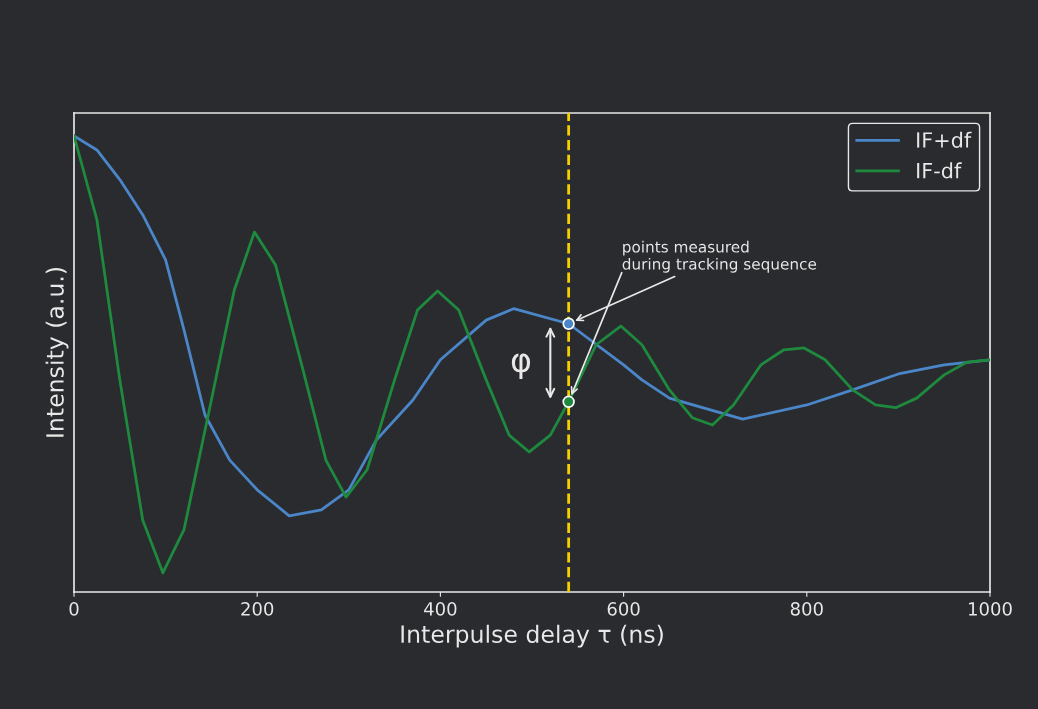 The image size is (1038, 709). I want to click on annotation: points measured during tracking sequence, so click(719, 256).